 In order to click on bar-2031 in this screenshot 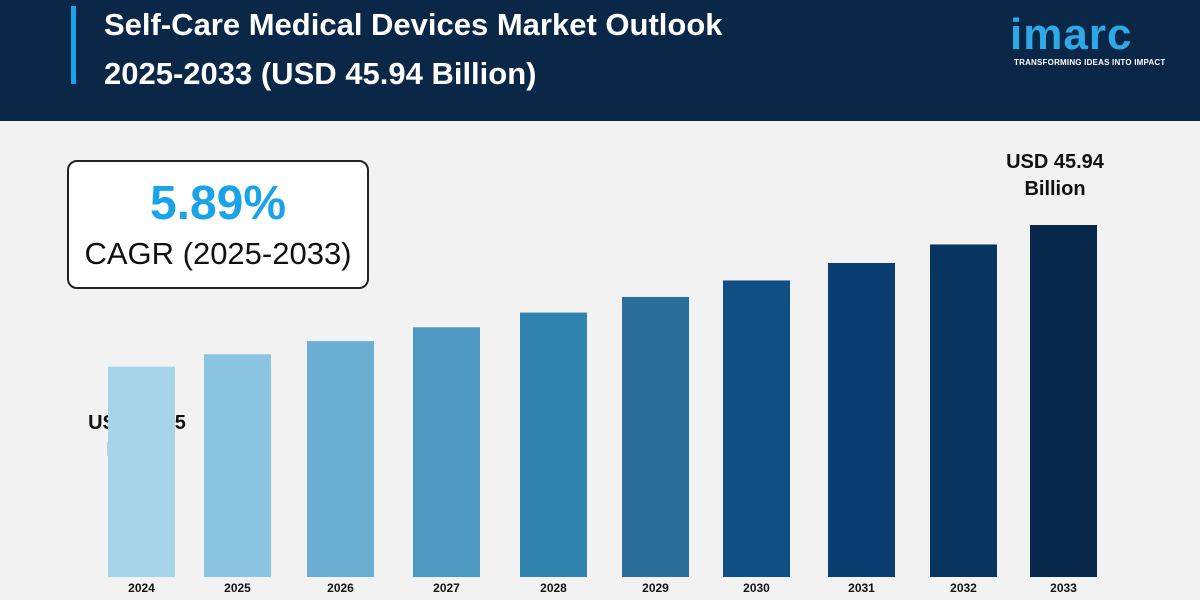, I will do `click(861, 420)`.